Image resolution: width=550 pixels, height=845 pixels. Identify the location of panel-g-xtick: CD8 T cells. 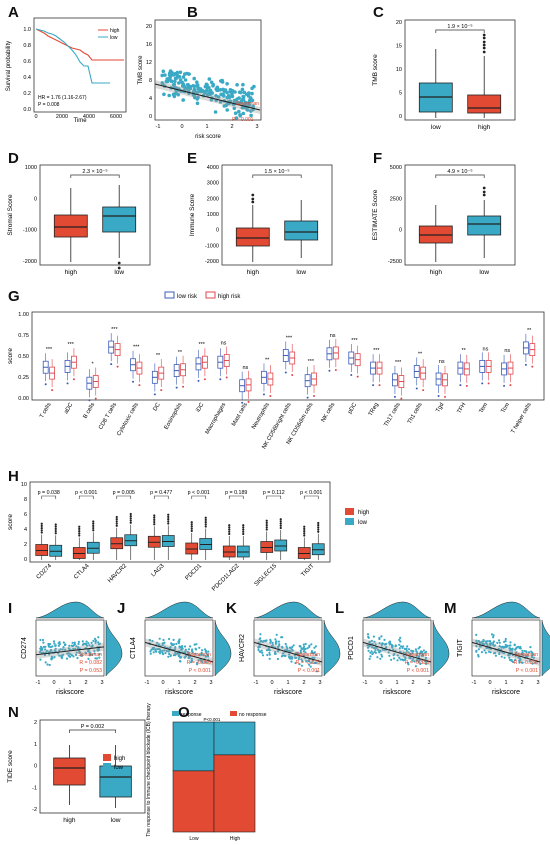
(108, 416).